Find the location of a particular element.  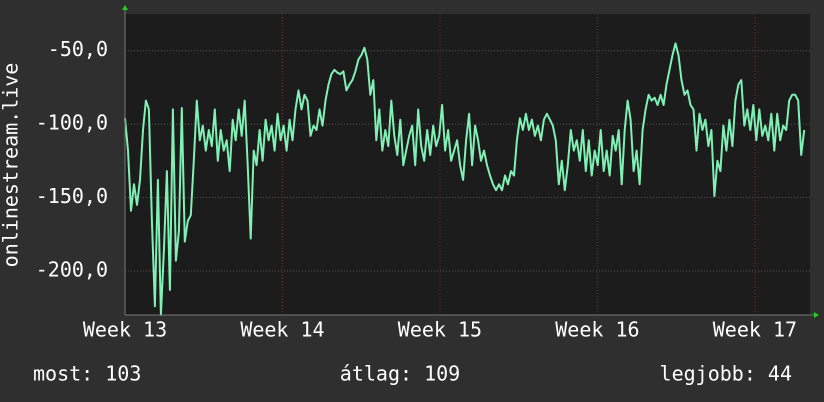

y-tick-label: -150,0 is located at coordinates (72, 196).